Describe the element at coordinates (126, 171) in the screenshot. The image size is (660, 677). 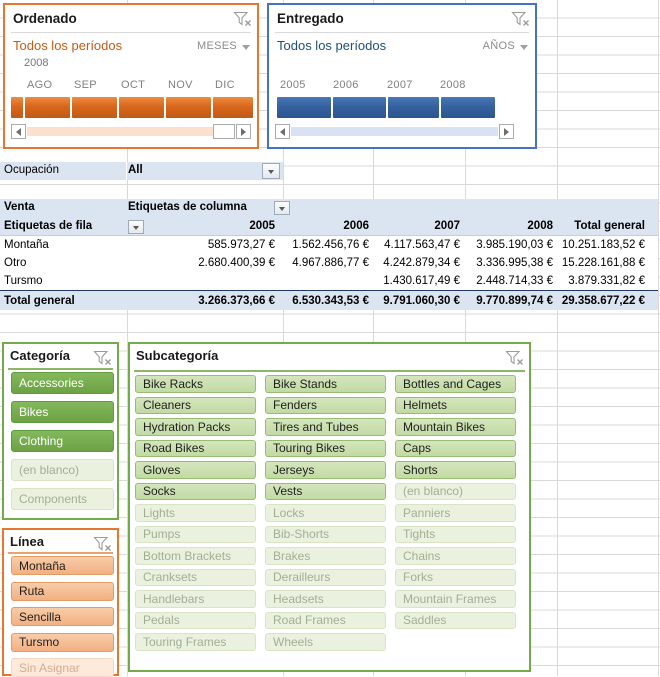
I see `cell-separator` at that location.